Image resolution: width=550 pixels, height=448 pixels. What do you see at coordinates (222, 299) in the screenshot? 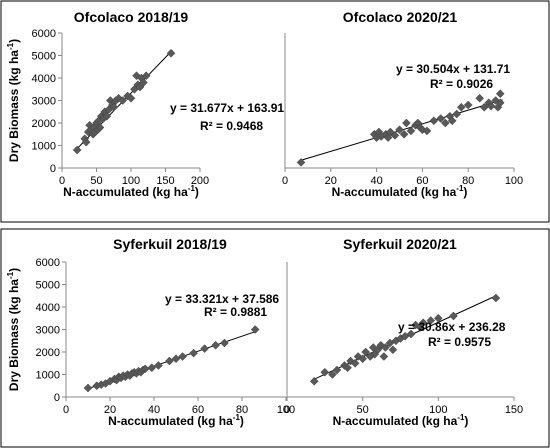
I see `regression-equation: y = 33.321x + 37.586` at bounding box center [222, 299].